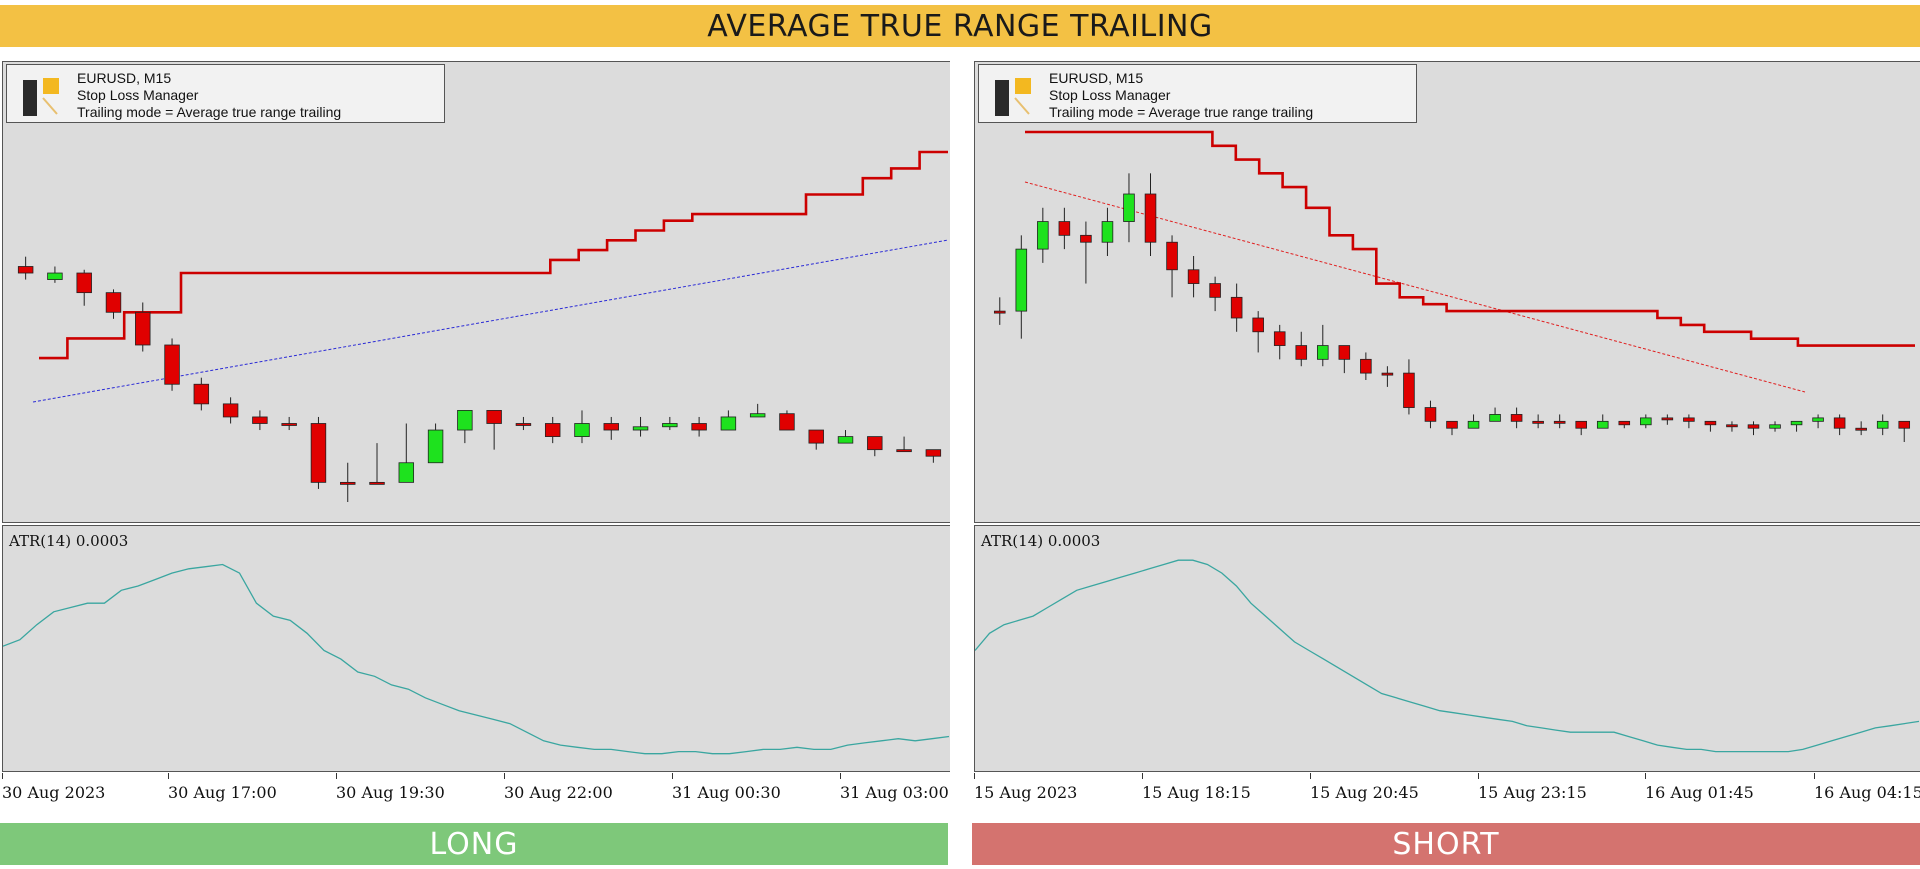 This screenshot has height=869, width=1920. Describe the element at coordinates (1196, 792) in the screenshot. I see `time-tick-label: 15 Aug 18:15` at that location.